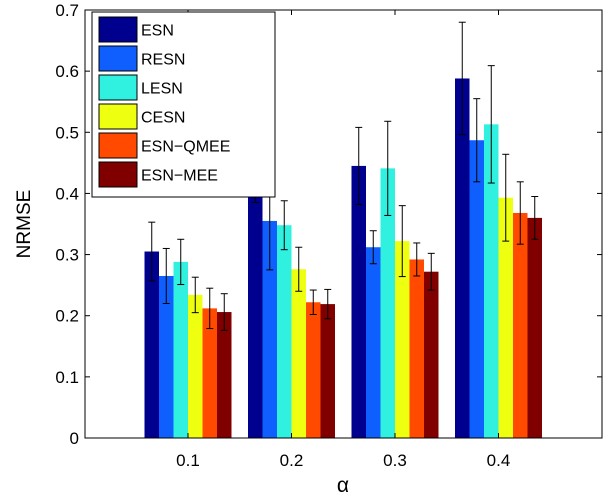  What do you see at coordinates (328, 371) in the screenshot?
I see `bar-esn-mee-0.2` at bounding box center [328, 371].